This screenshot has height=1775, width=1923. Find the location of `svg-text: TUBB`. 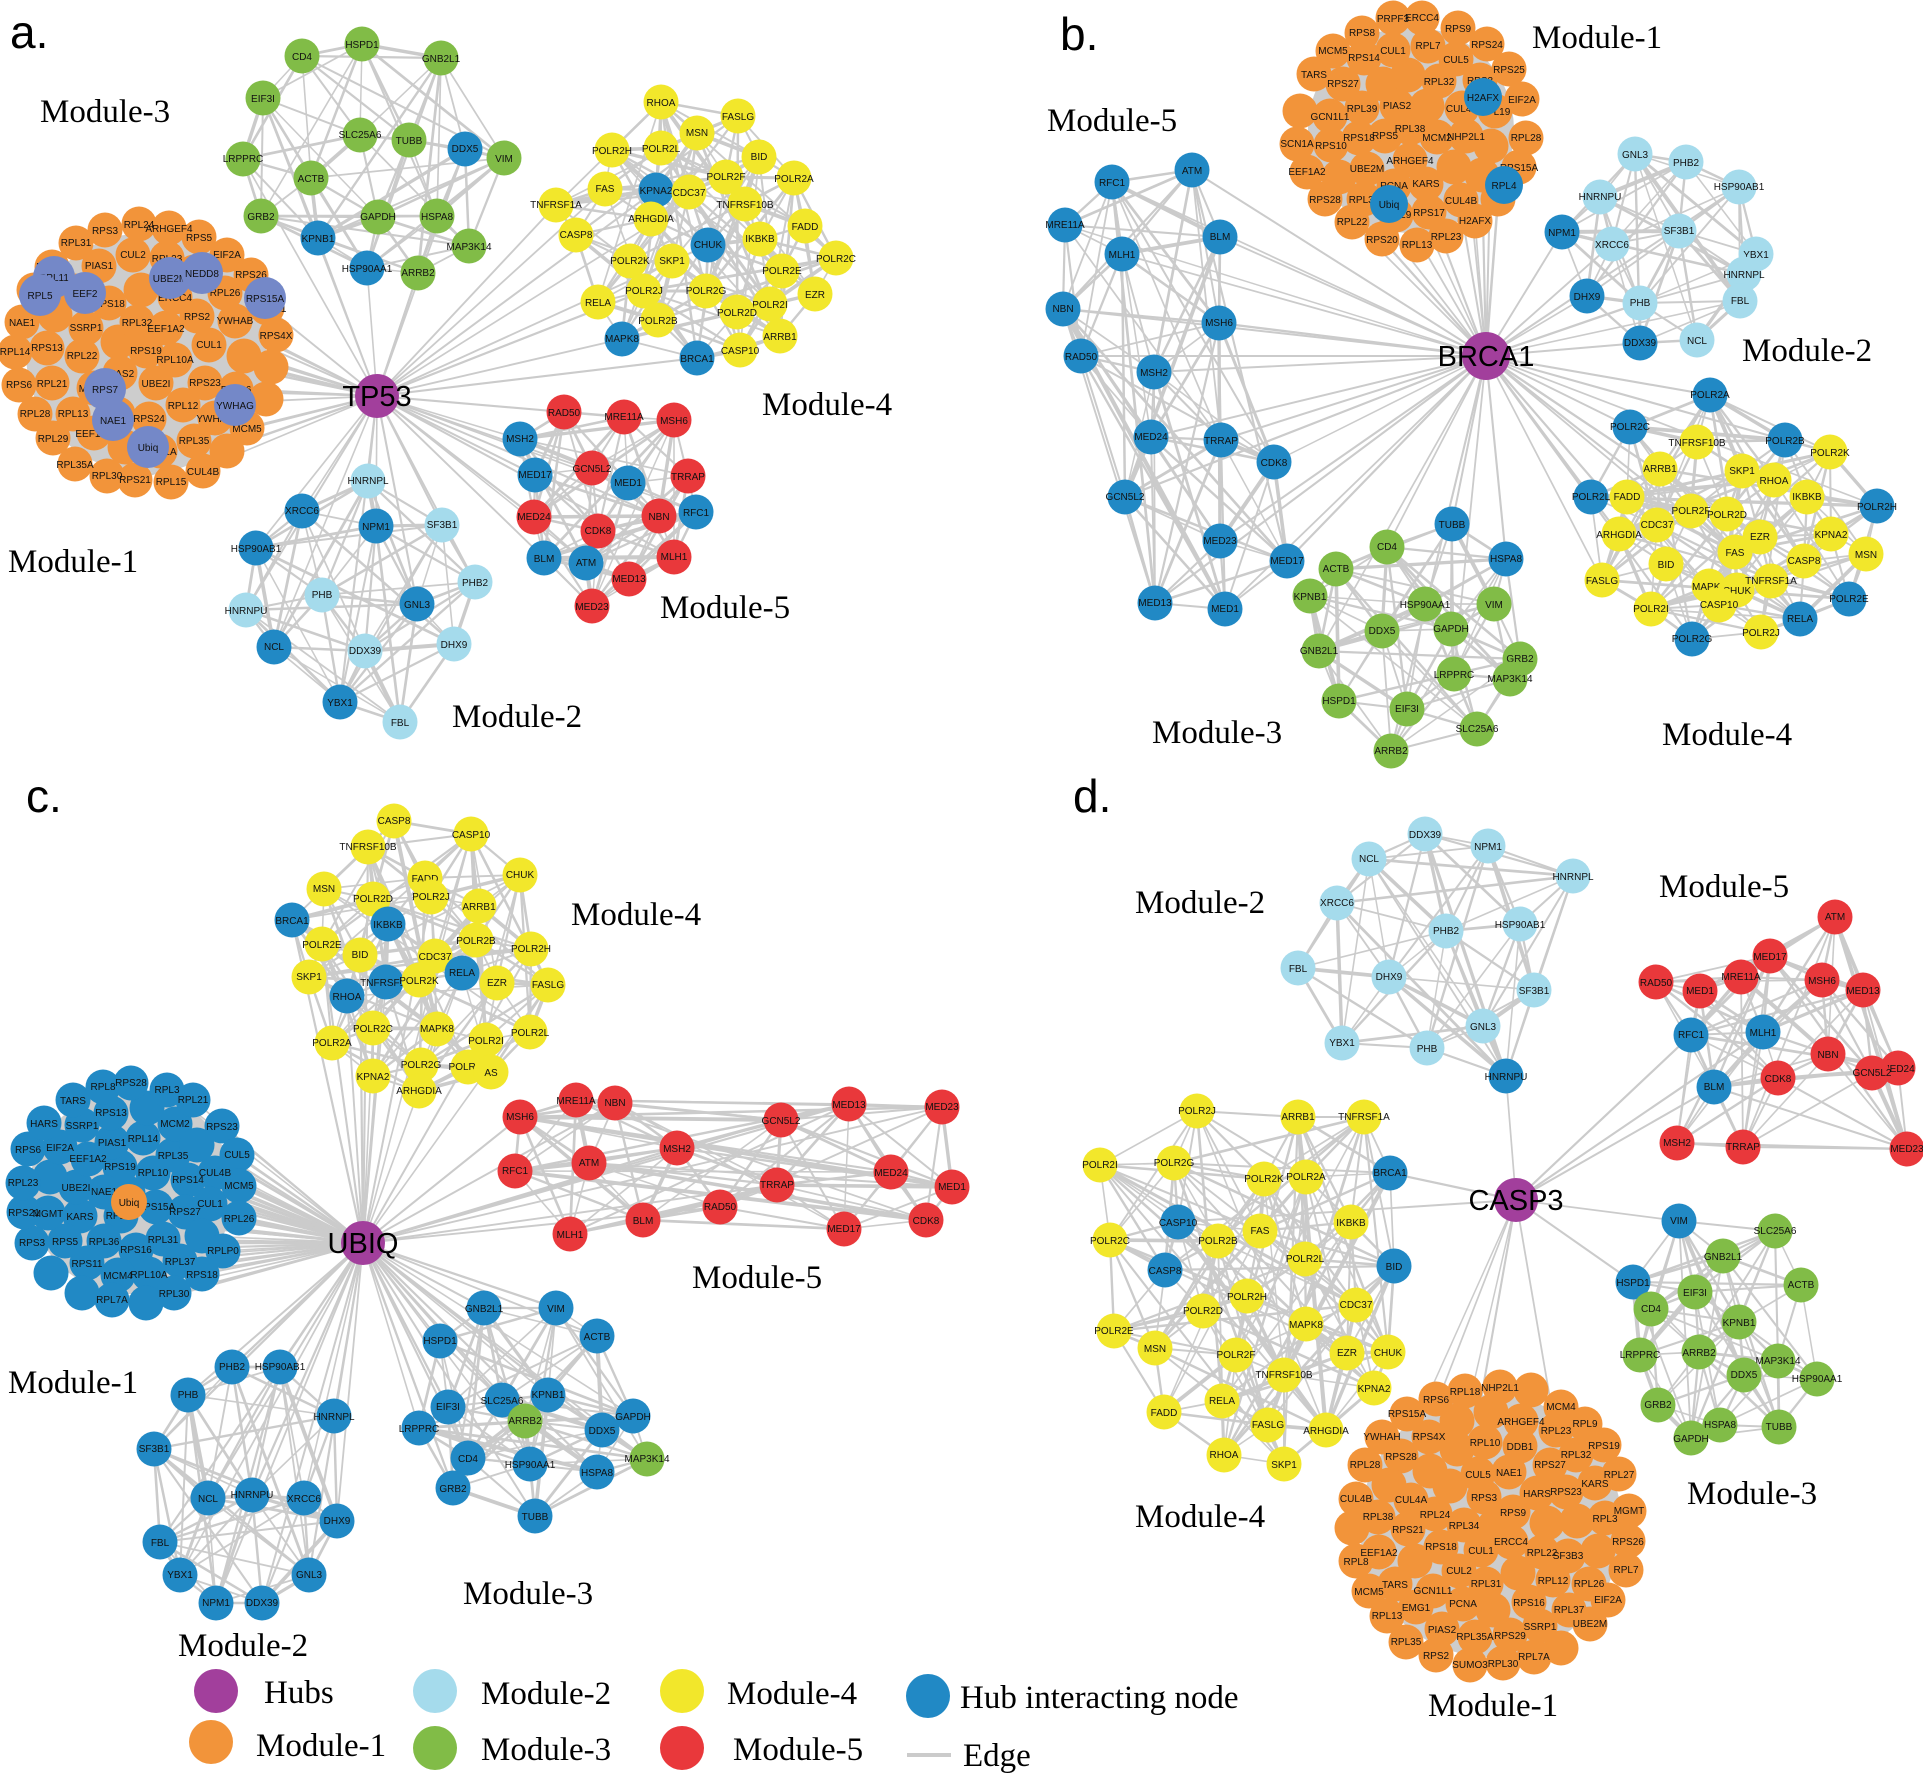

svg-text: TUBB is located at coordinates (1452, 525).